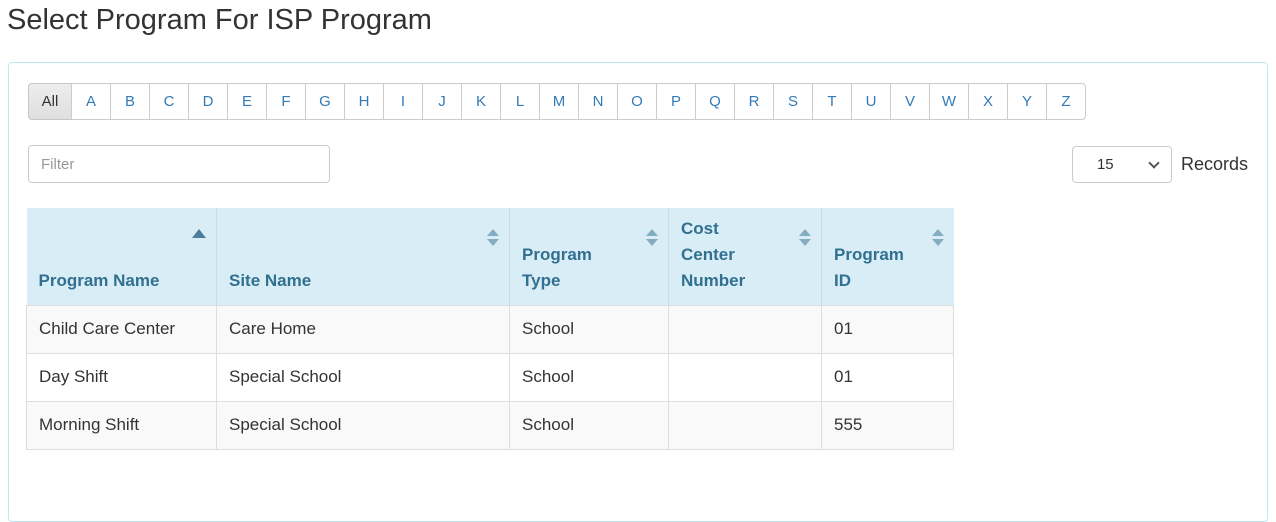 This screenshot has width=1276, height=522. Describe the element at coordinates (598, 101) in the screenshot. I see `alpha-filter-button-n: N` at that location.